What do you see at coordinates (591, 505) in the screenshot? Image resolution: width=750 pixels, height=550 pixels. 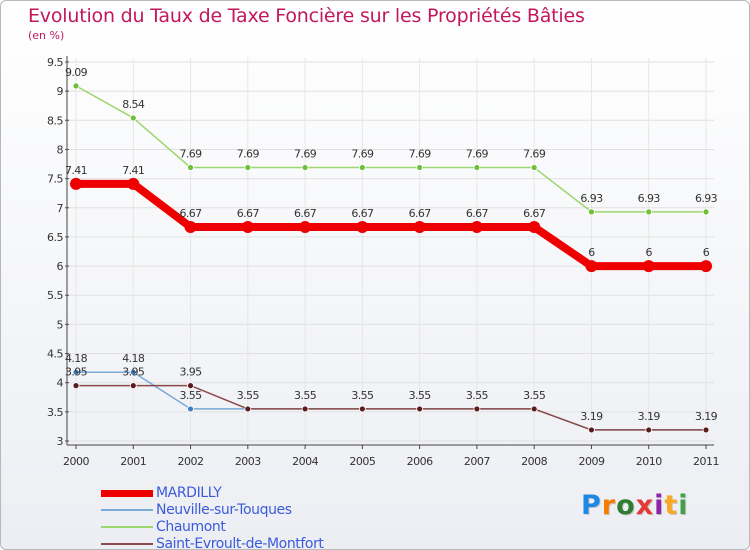 I see `logo-letter: P` at bounding box center [591, 505].